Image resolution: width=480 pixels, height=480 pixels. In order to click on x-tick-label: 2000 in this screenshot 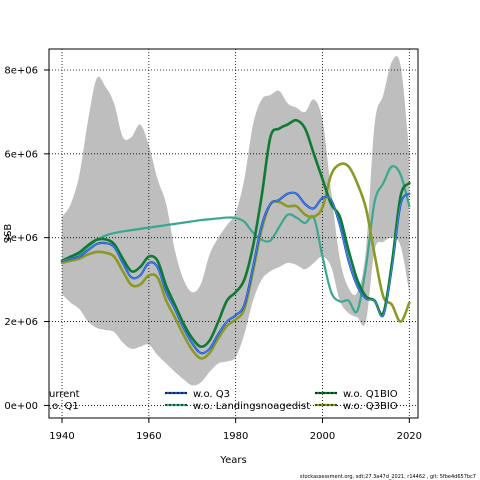, I will do `click(322, 436)`.